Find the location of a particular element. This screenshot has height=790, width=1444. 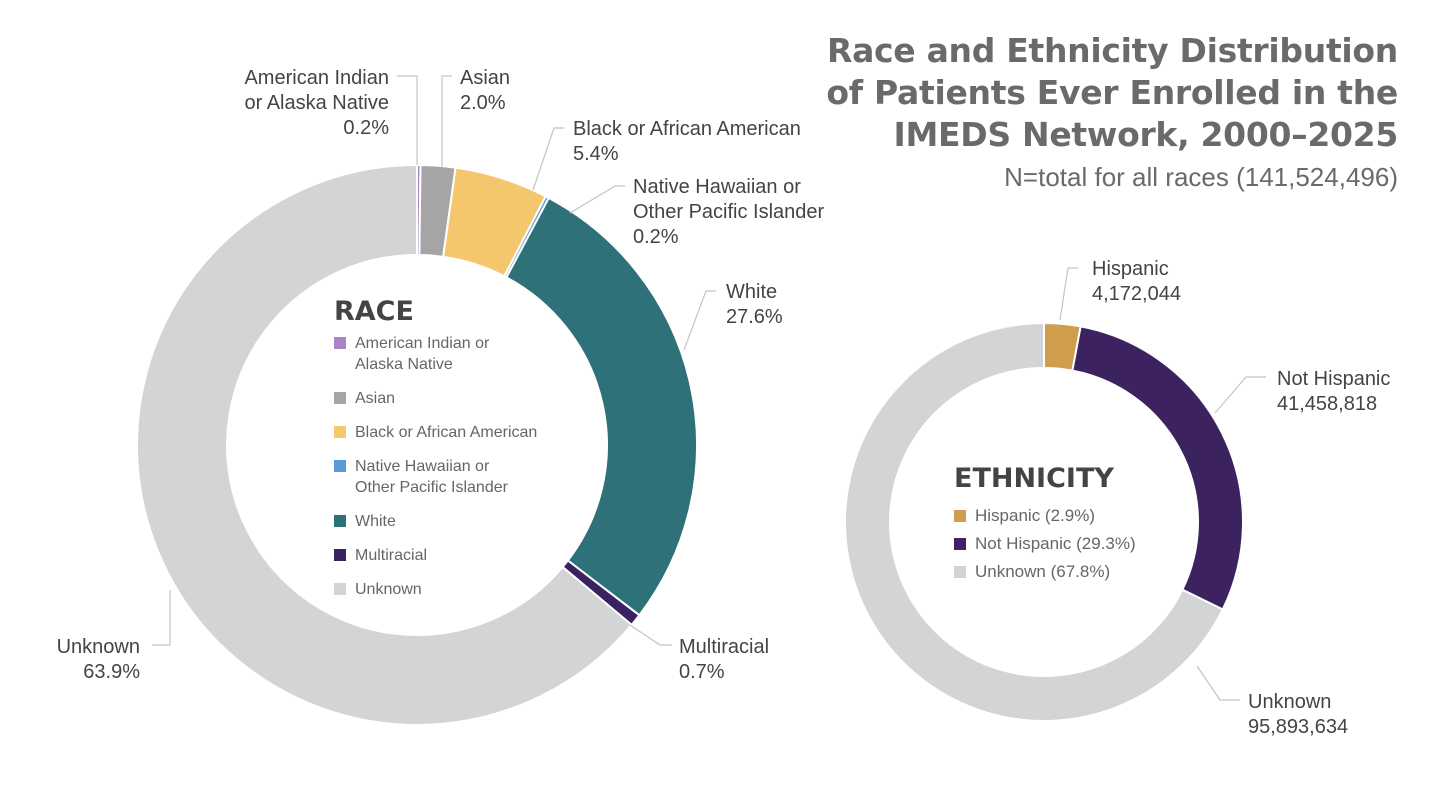

callout-label-american-indian: American Indian or Alaska Native 0.2% is located at coordinates (316, 103).